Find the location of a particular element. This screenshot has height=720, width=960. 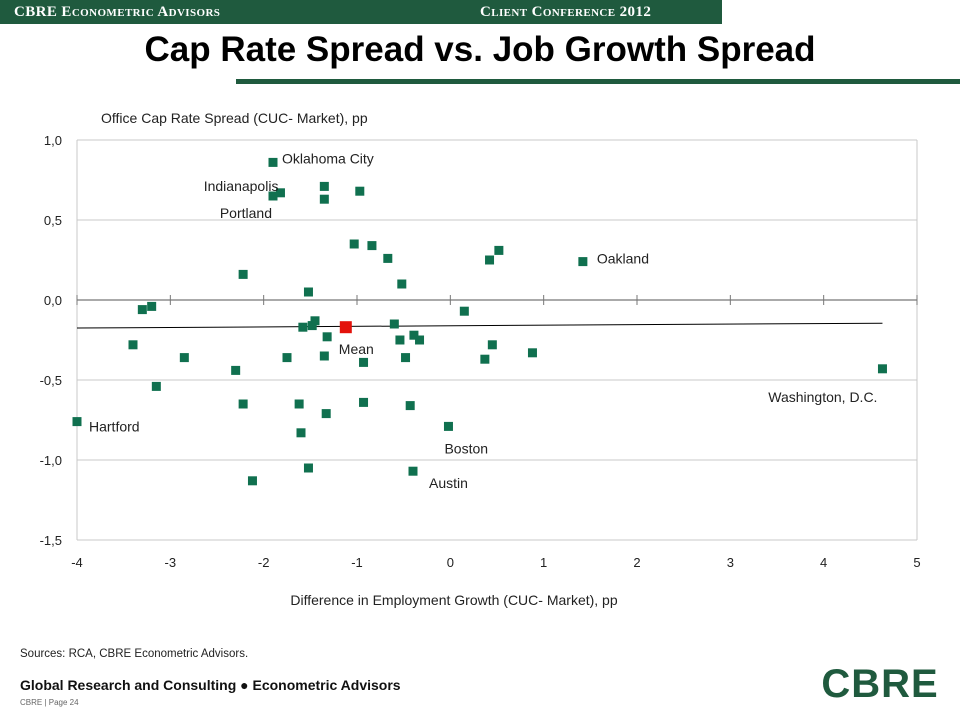

x-tick-label: 2 is located at coordinates (636, 562).